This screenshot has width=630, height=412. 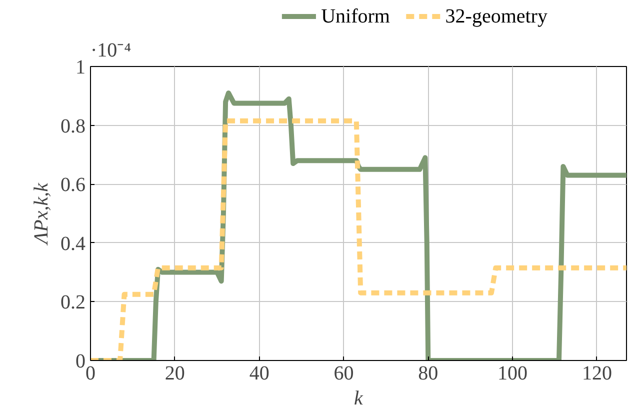 What do you see at coordinates (359, 399) in the screenshot?
I see `x-axis-title: k` at bounding box center [359, 399].